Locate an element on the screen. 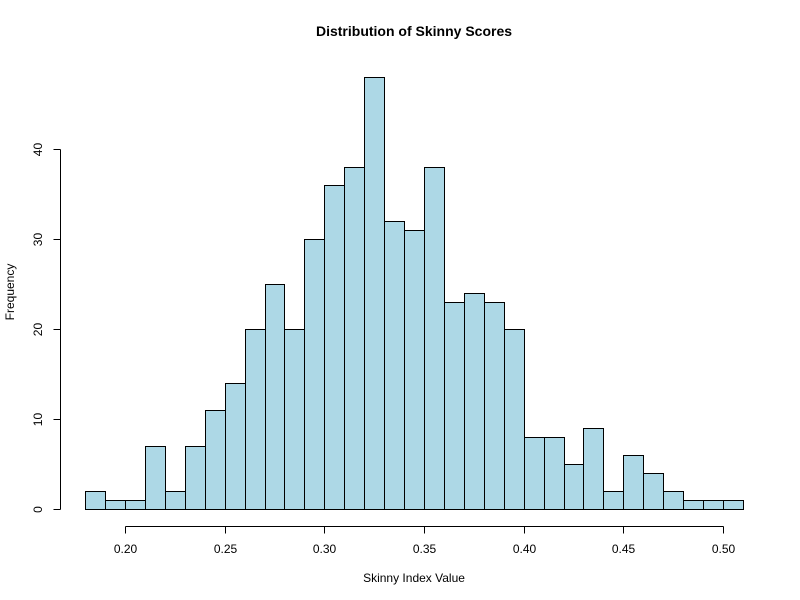 Image resolution: width=800 pixels, height=600 pixels. x-tick-label: 0.25 is located at coordinates (226, 549).